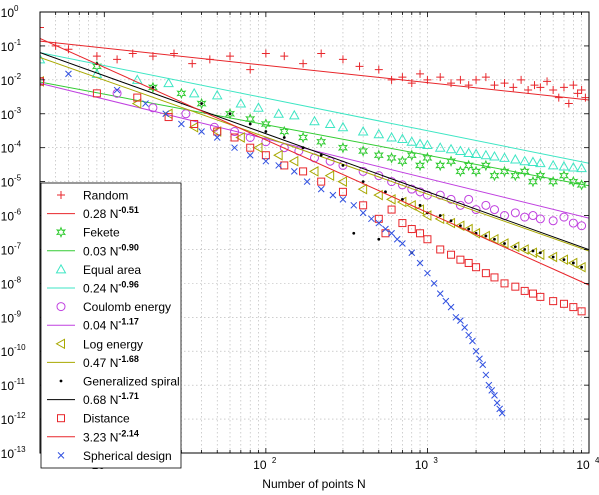 This screenshot has height=495, width=599. What do you see at coordinates (106, 419) in the screenshot?
I see `legend-label: Distance` at bounding box center [106, 419].